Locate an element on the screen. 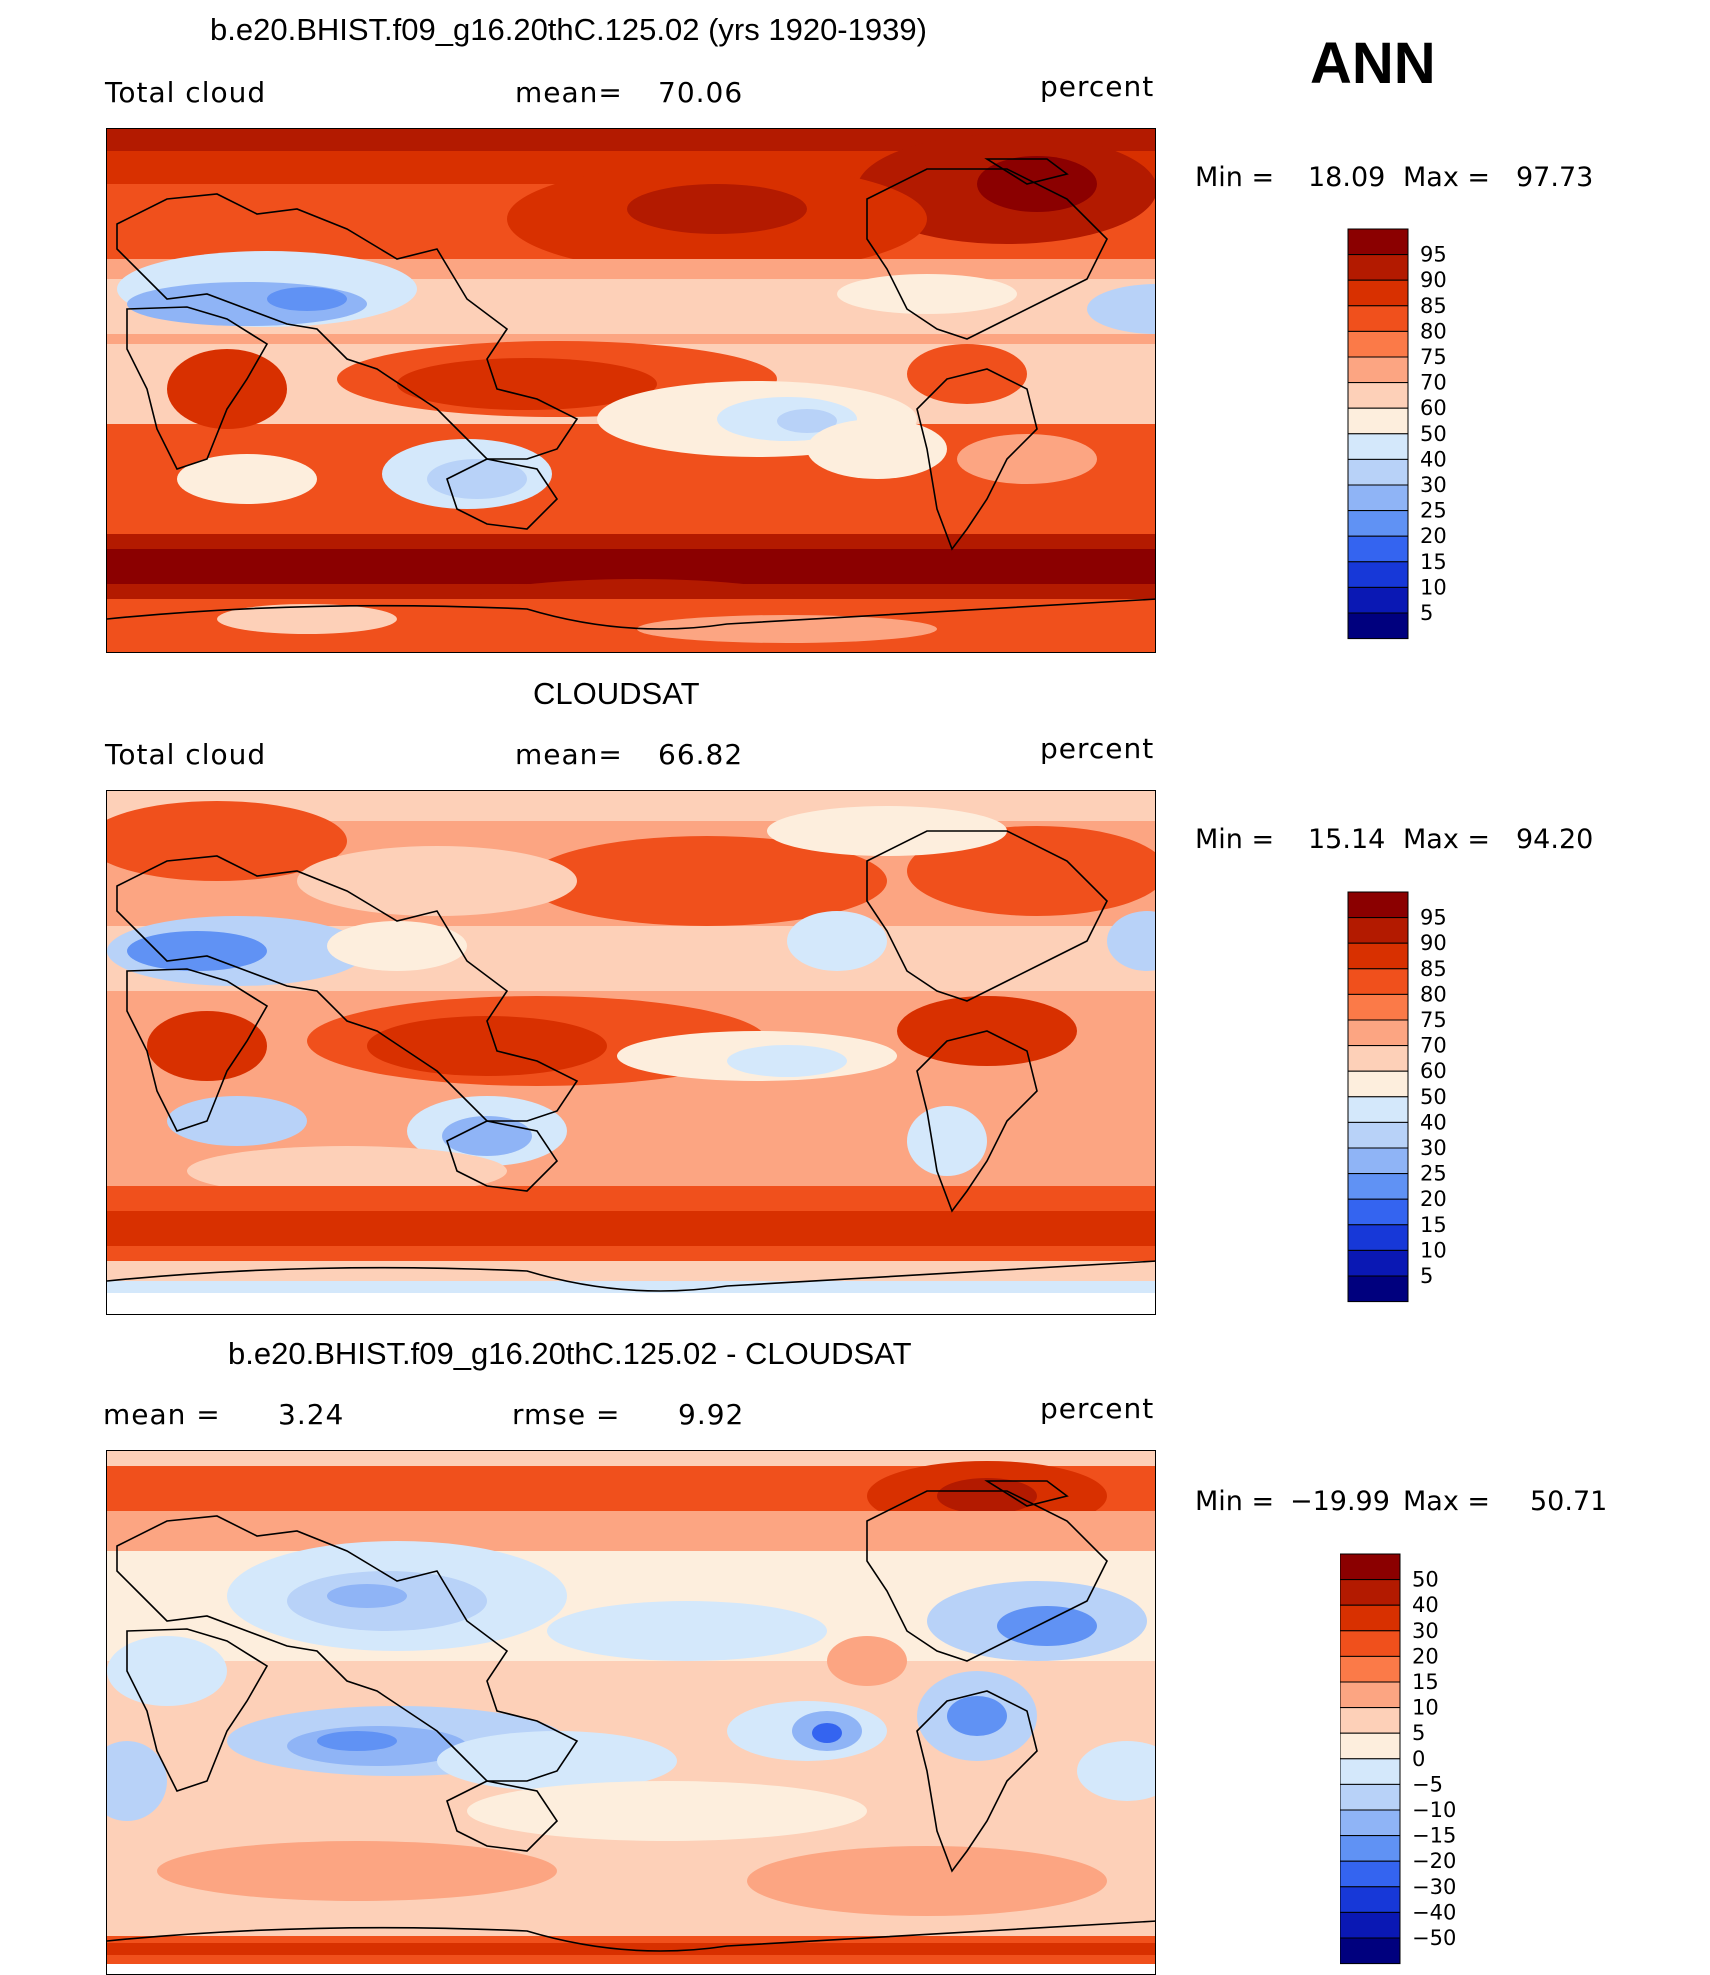  colorbar-tick-label: 85 is located at coordinates (1433, 969).